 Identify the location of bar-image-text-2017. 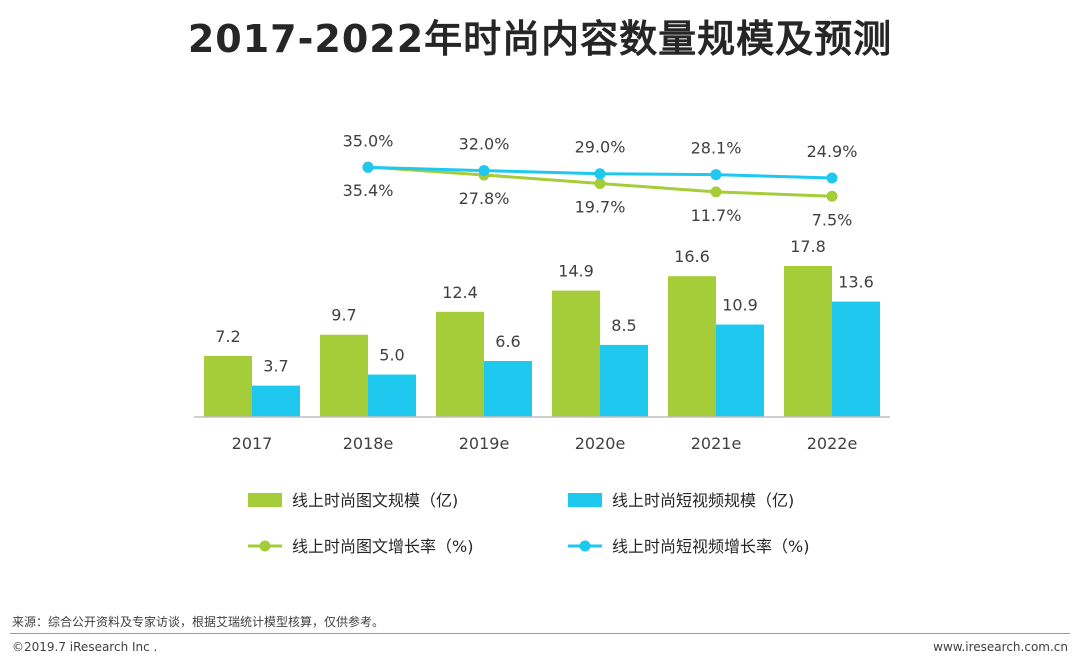
(228, 386).